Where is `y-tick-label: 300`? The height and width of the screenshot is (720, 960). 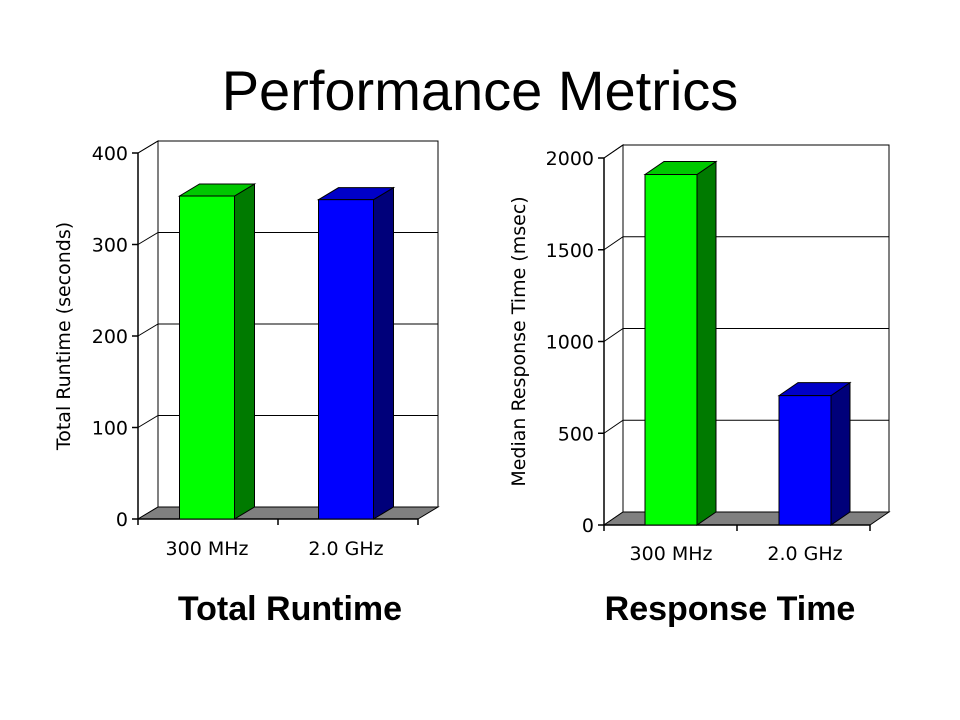
y-tick-label: 300 is located at coordinates (110, 246).